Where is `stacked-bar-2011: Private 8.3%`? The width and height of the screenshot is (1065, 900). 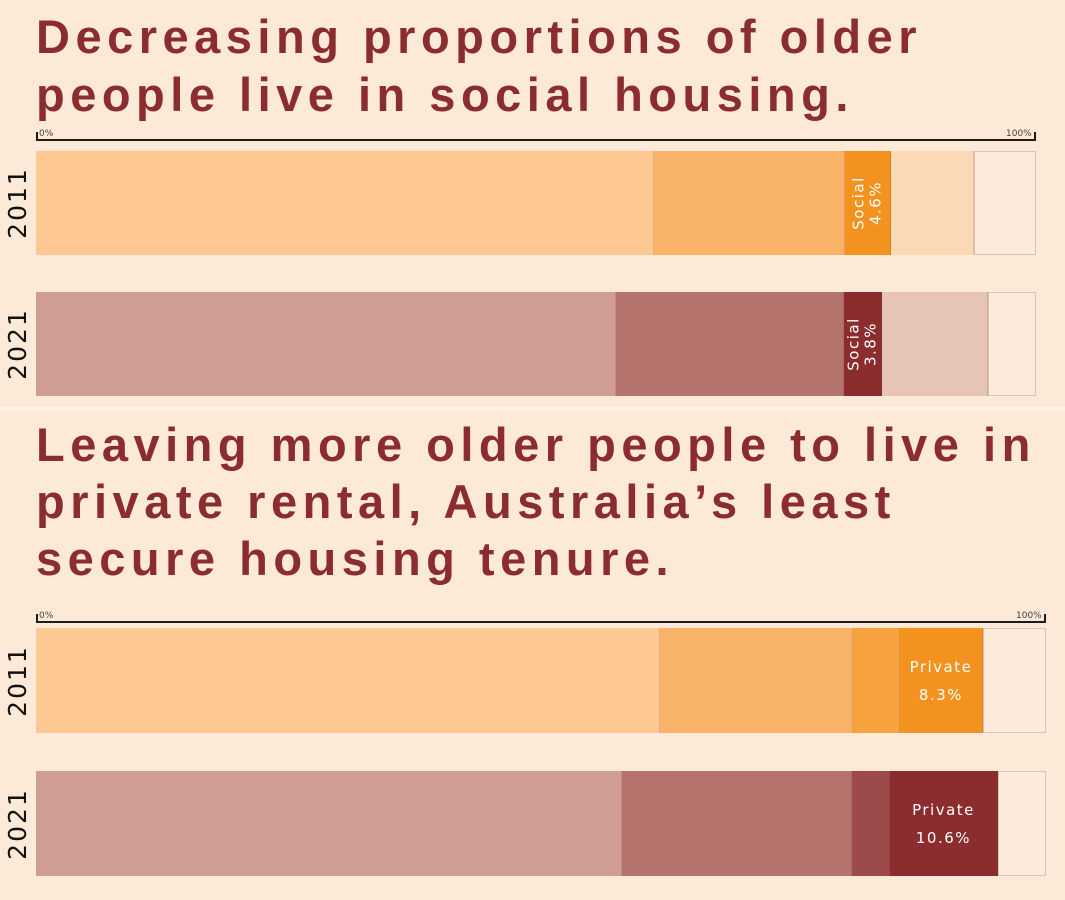 stacked-bar-2011: Private 8.3% is located at coordinates (541, 680).